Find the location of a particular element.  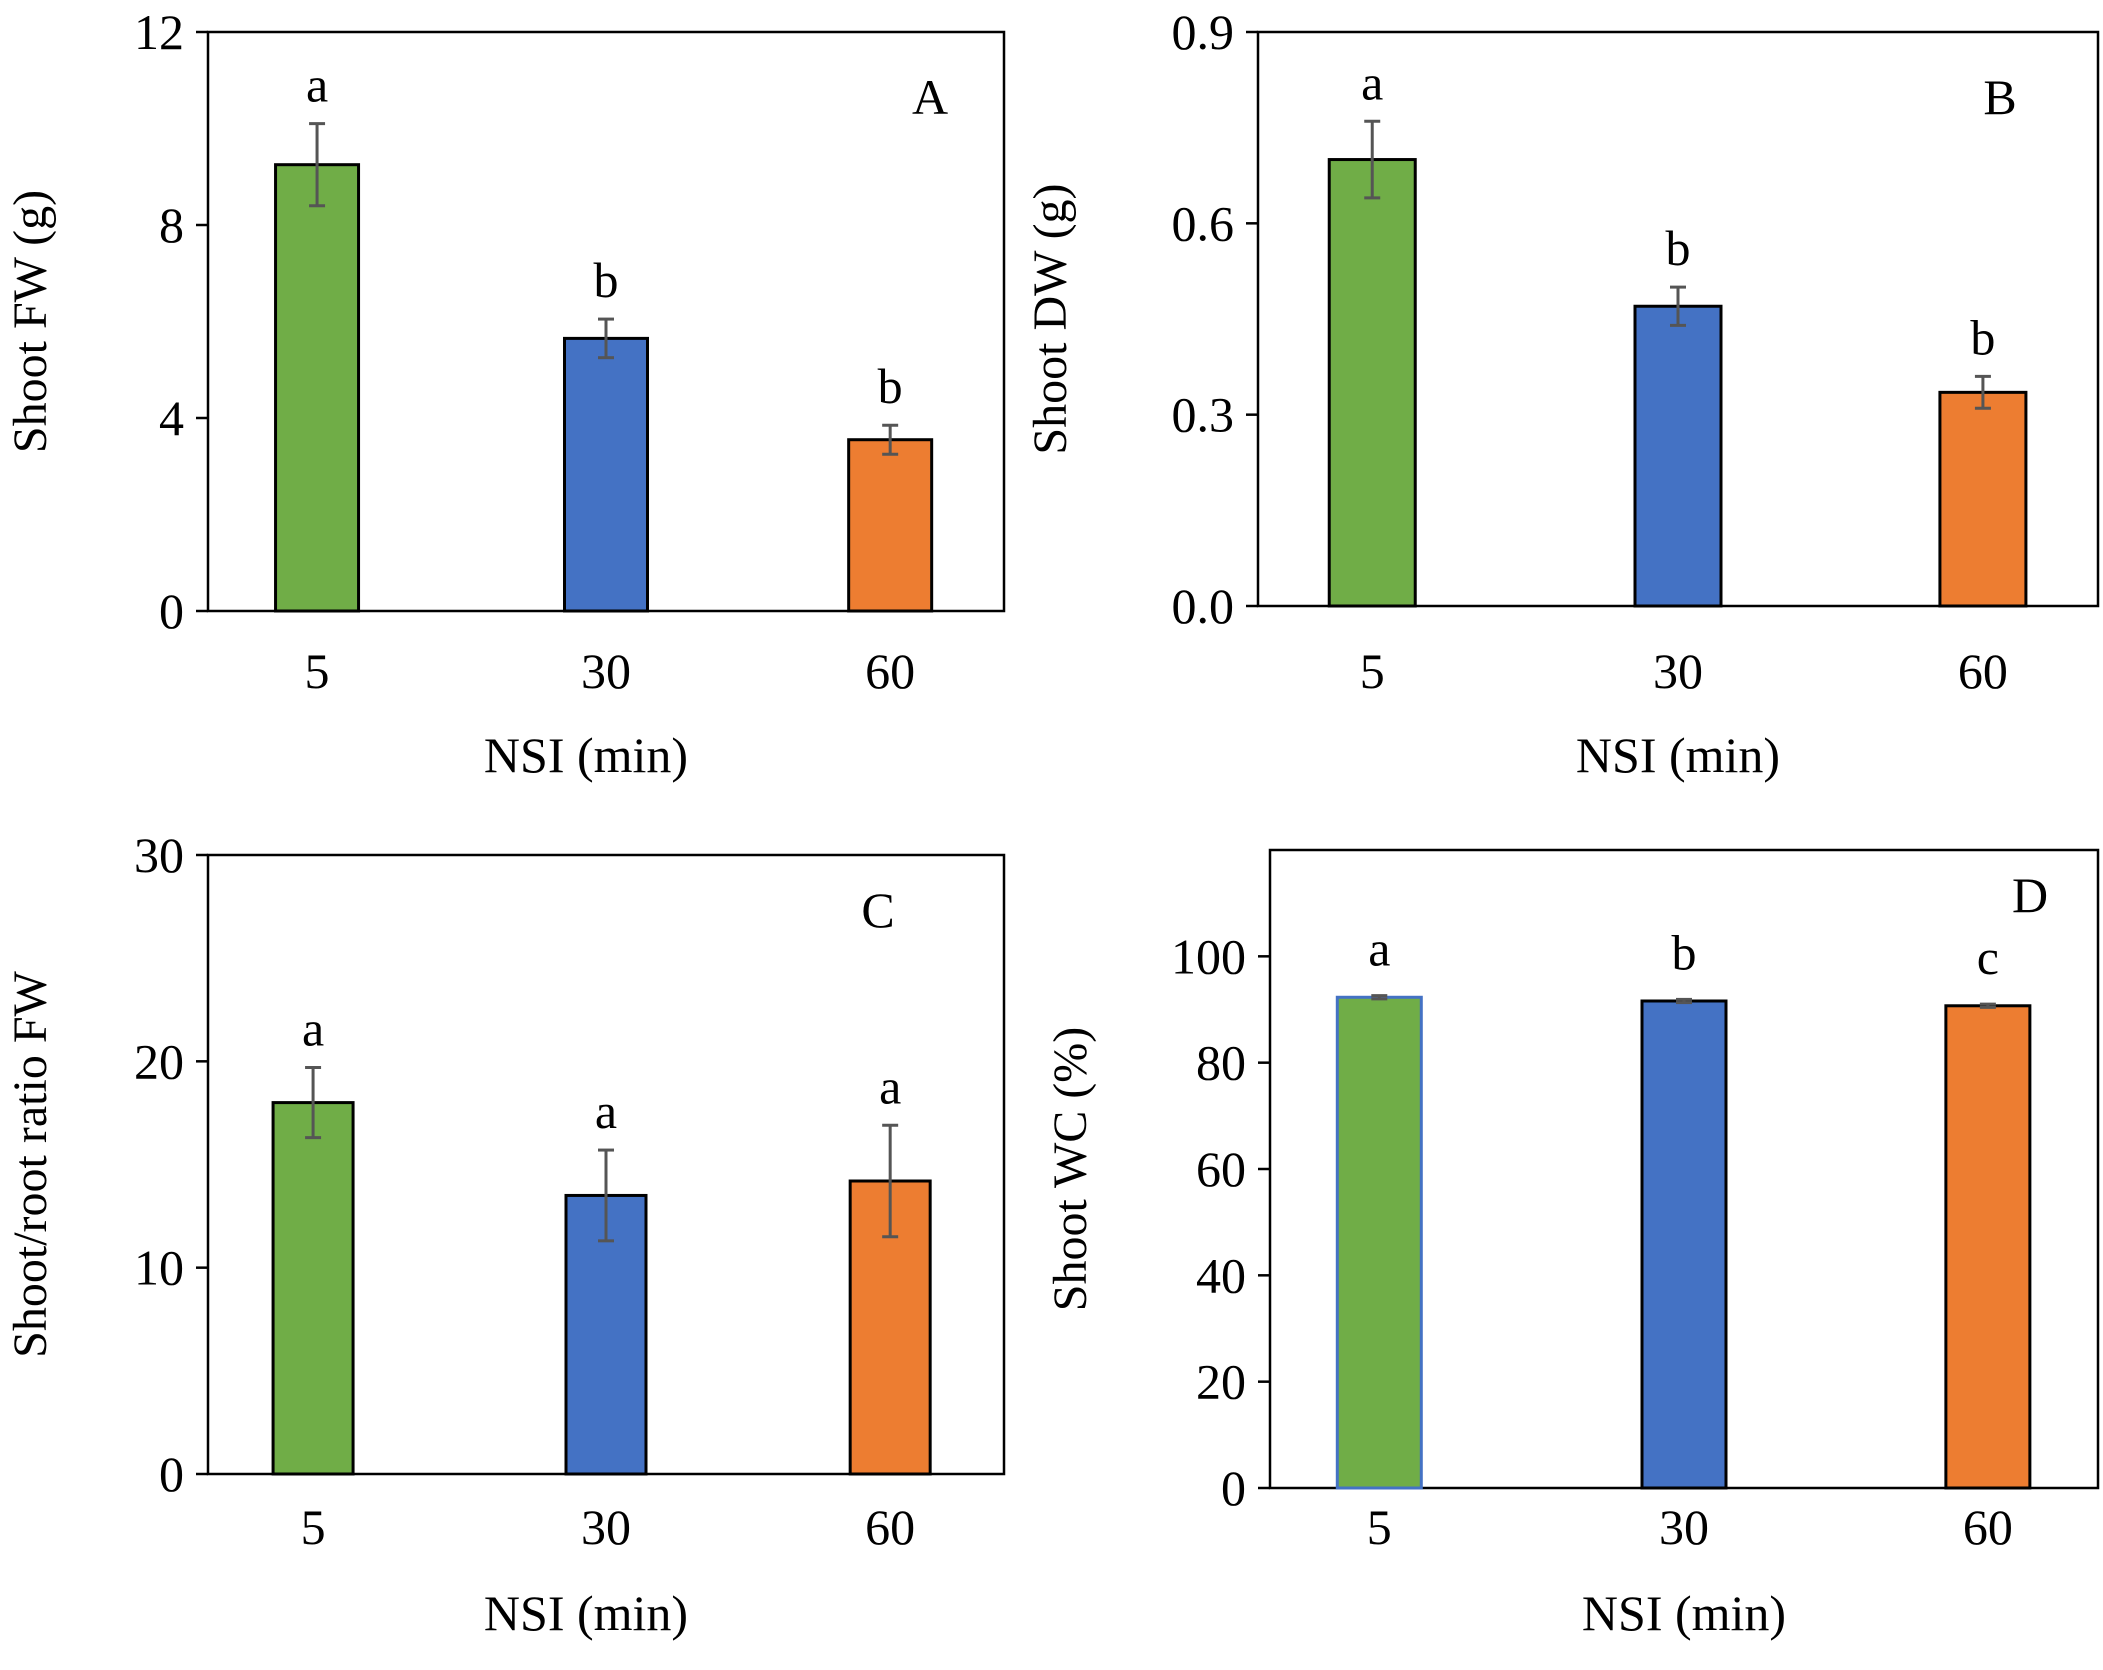

y-tick-label: 8 is located at coordinates (171, 225).